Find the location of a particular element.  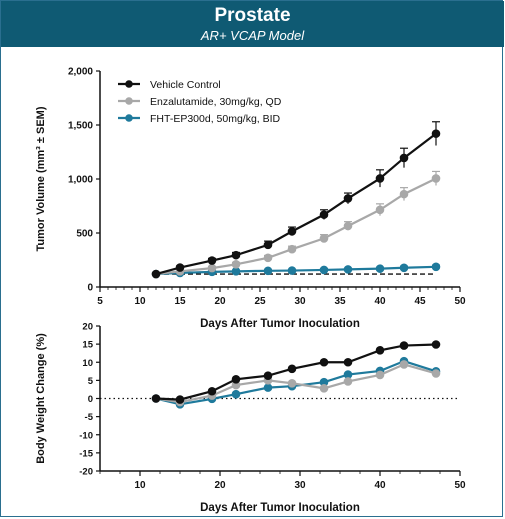

y-tick-label: 1,500 is located at coordinates (80, 126).